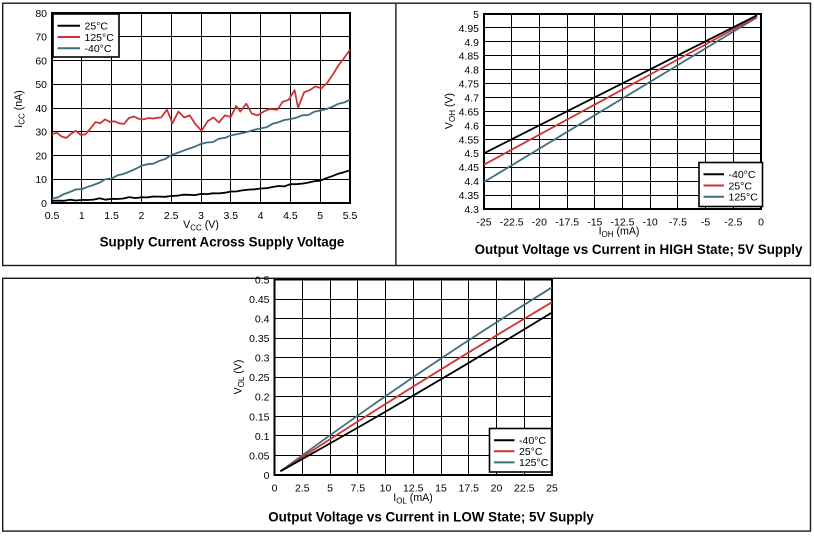 The height and width of the screenshot is (541, 814). What do you see at coordinates (471, 210) in the screenshot?
I see `svg-text: 4.3` at bounding box center [471, 210].